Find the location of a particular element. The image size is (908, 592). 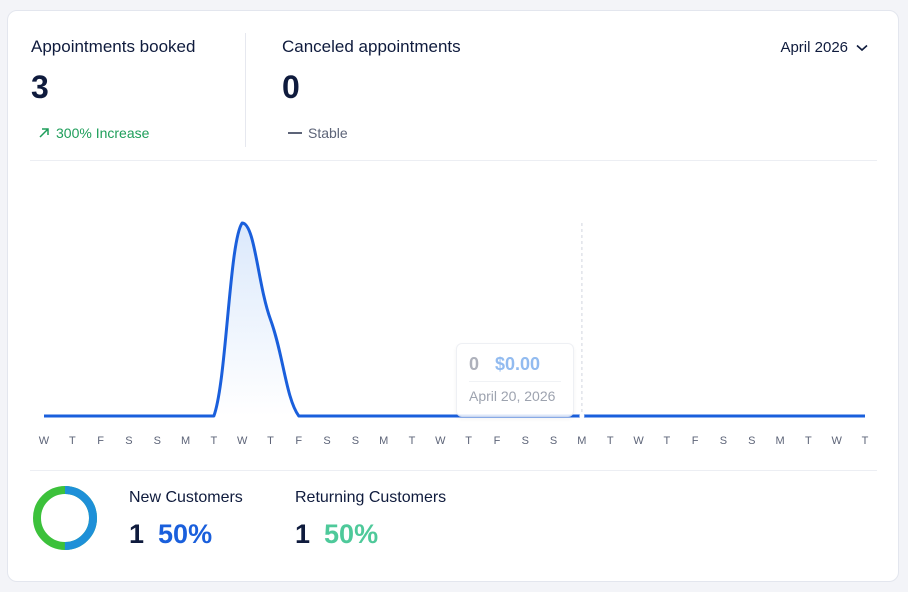

new-customers-title: New Customers is located at coordinates (186, 497).